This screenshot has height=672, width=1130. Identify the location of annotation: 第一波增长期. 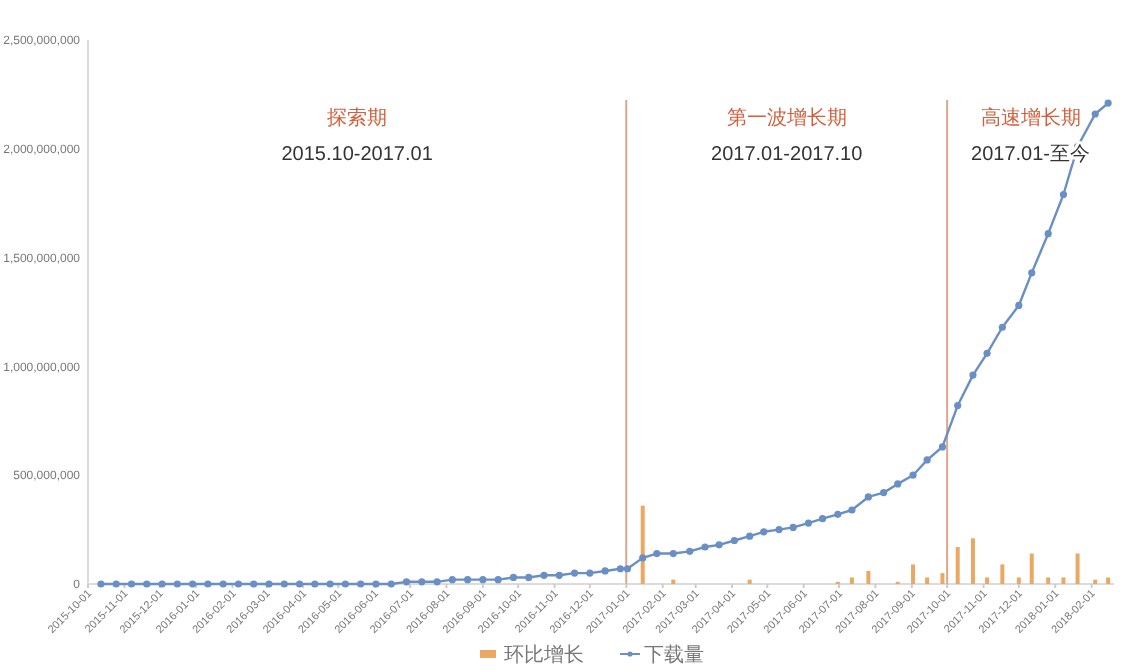
(786, 118).